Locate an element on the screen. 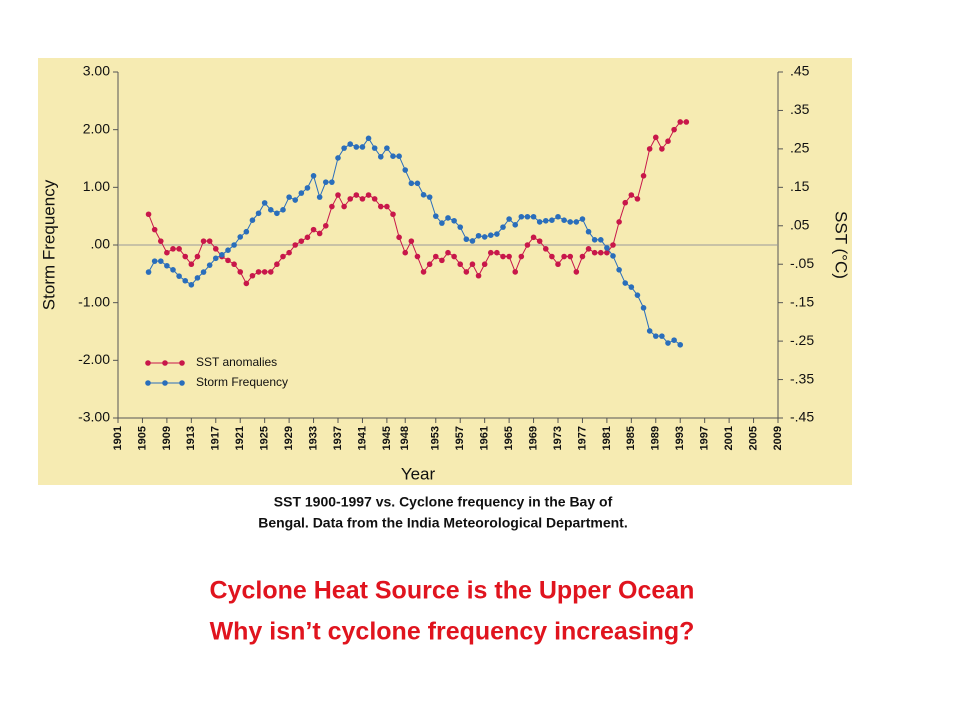  x-tick-label: 1965 is located at coordinates (509, 438).